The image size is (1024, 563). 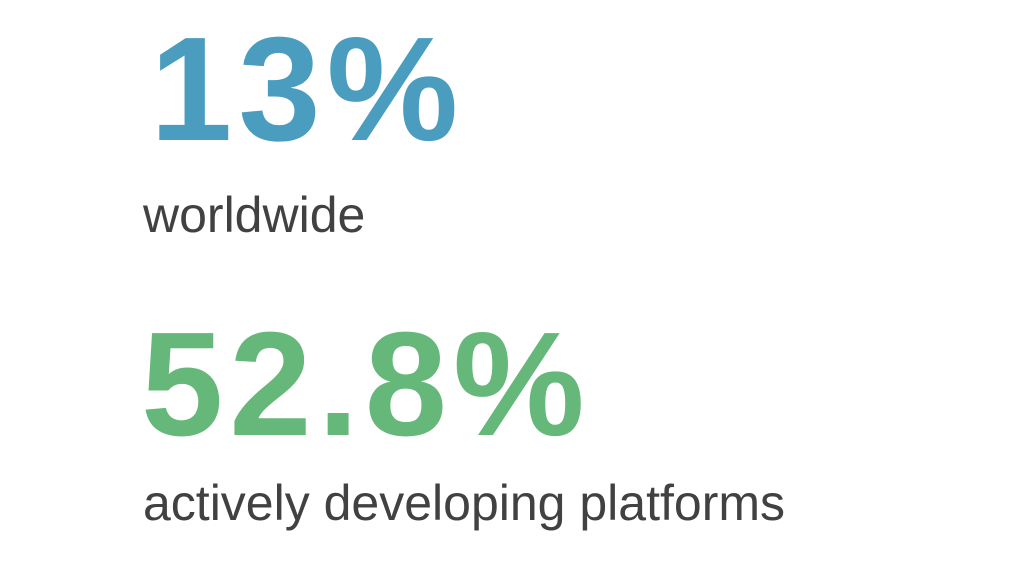 What do you see at coordinates (366, 384) in the screenshot?
I see `stat-value: 52.8%` at bounding box center [366, 384].